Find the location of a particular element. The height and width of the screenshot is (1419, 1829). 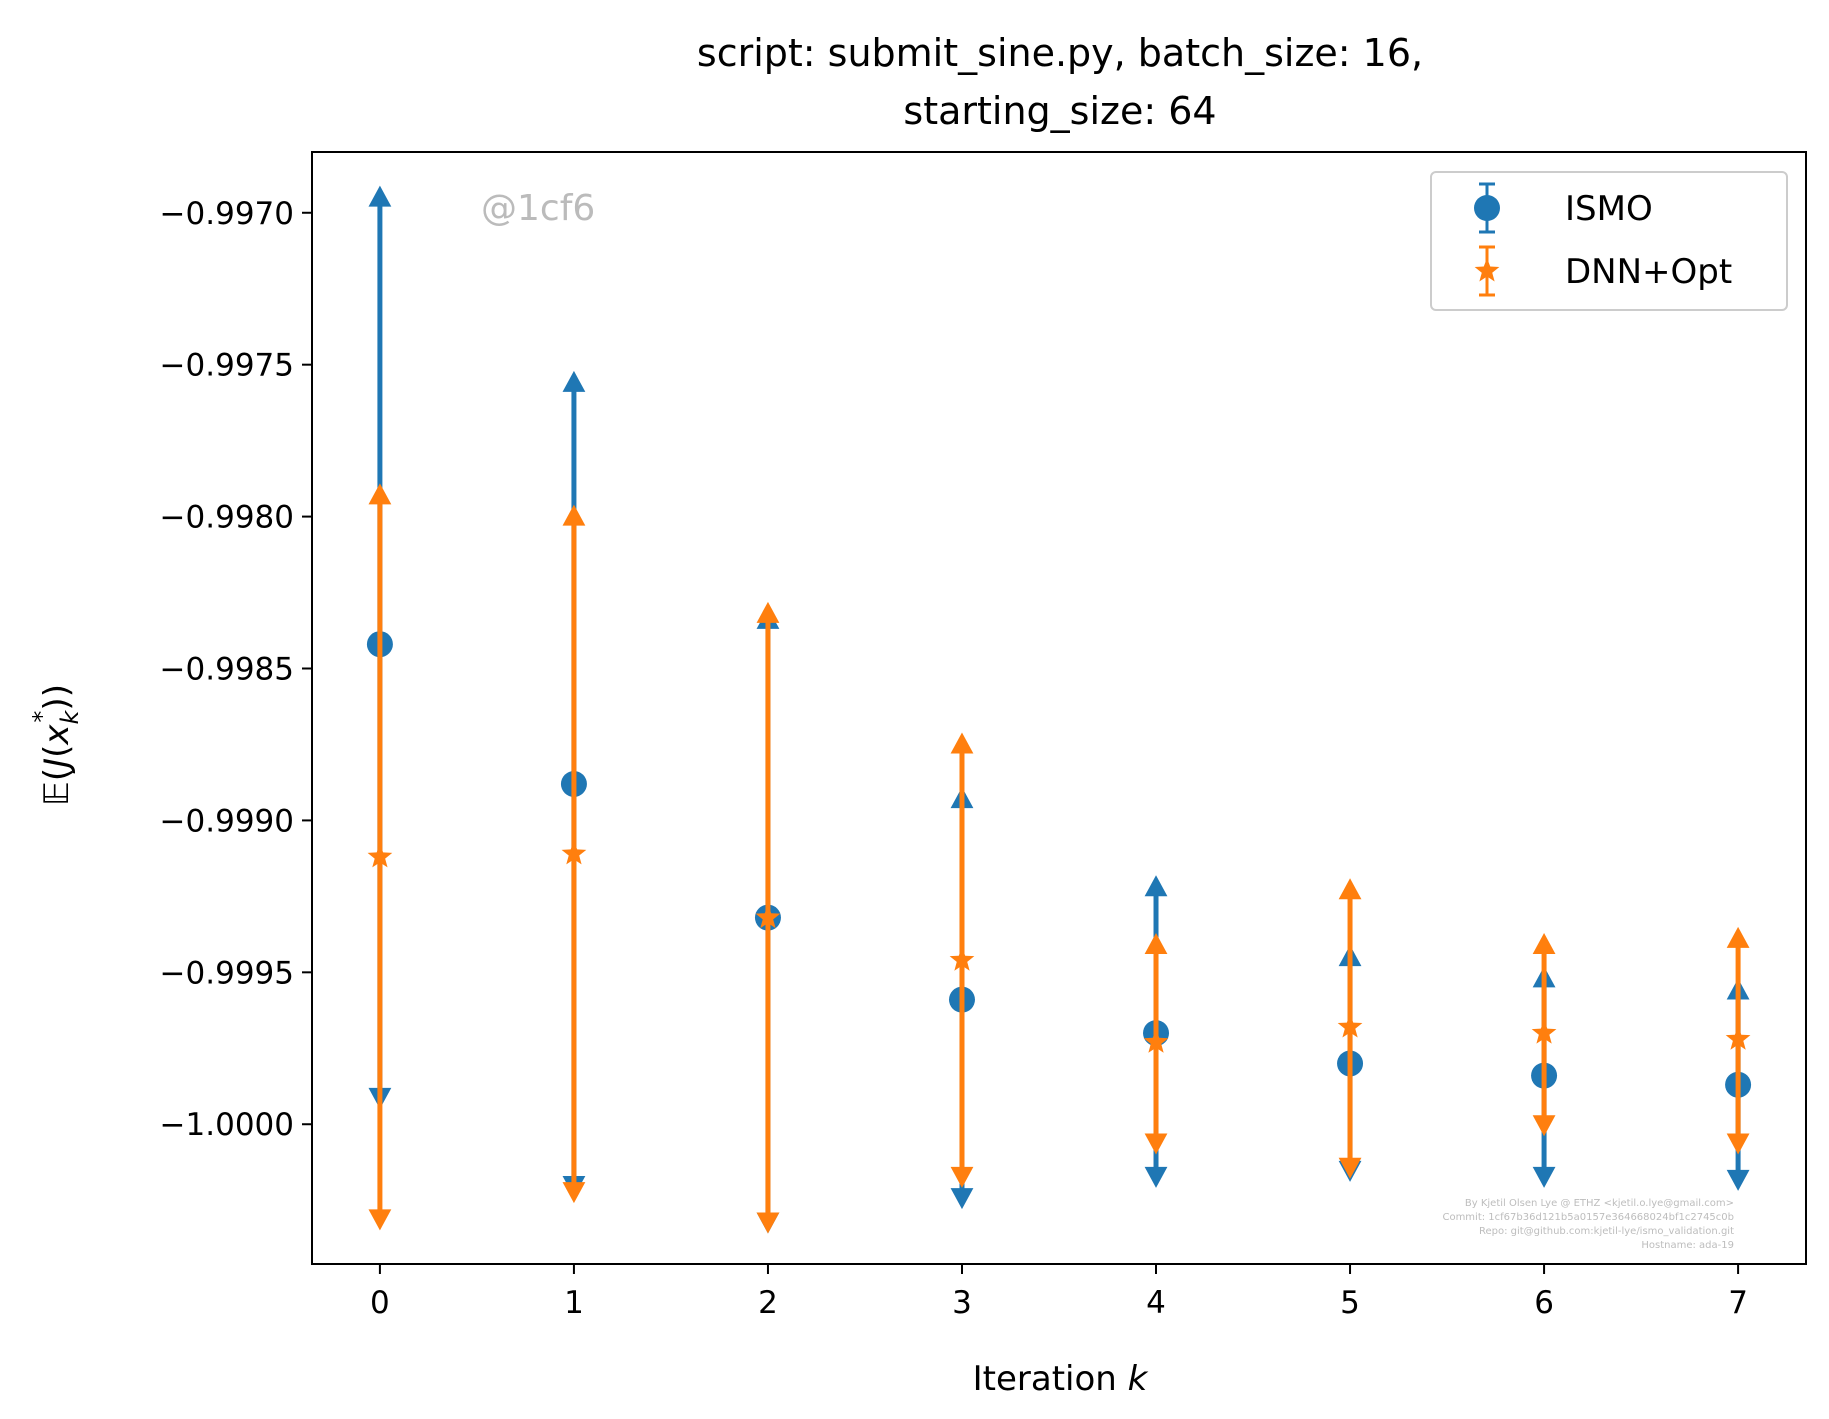

footnote-line-4: Hostname: ada-19 is located at coordinates (1687, 1245).